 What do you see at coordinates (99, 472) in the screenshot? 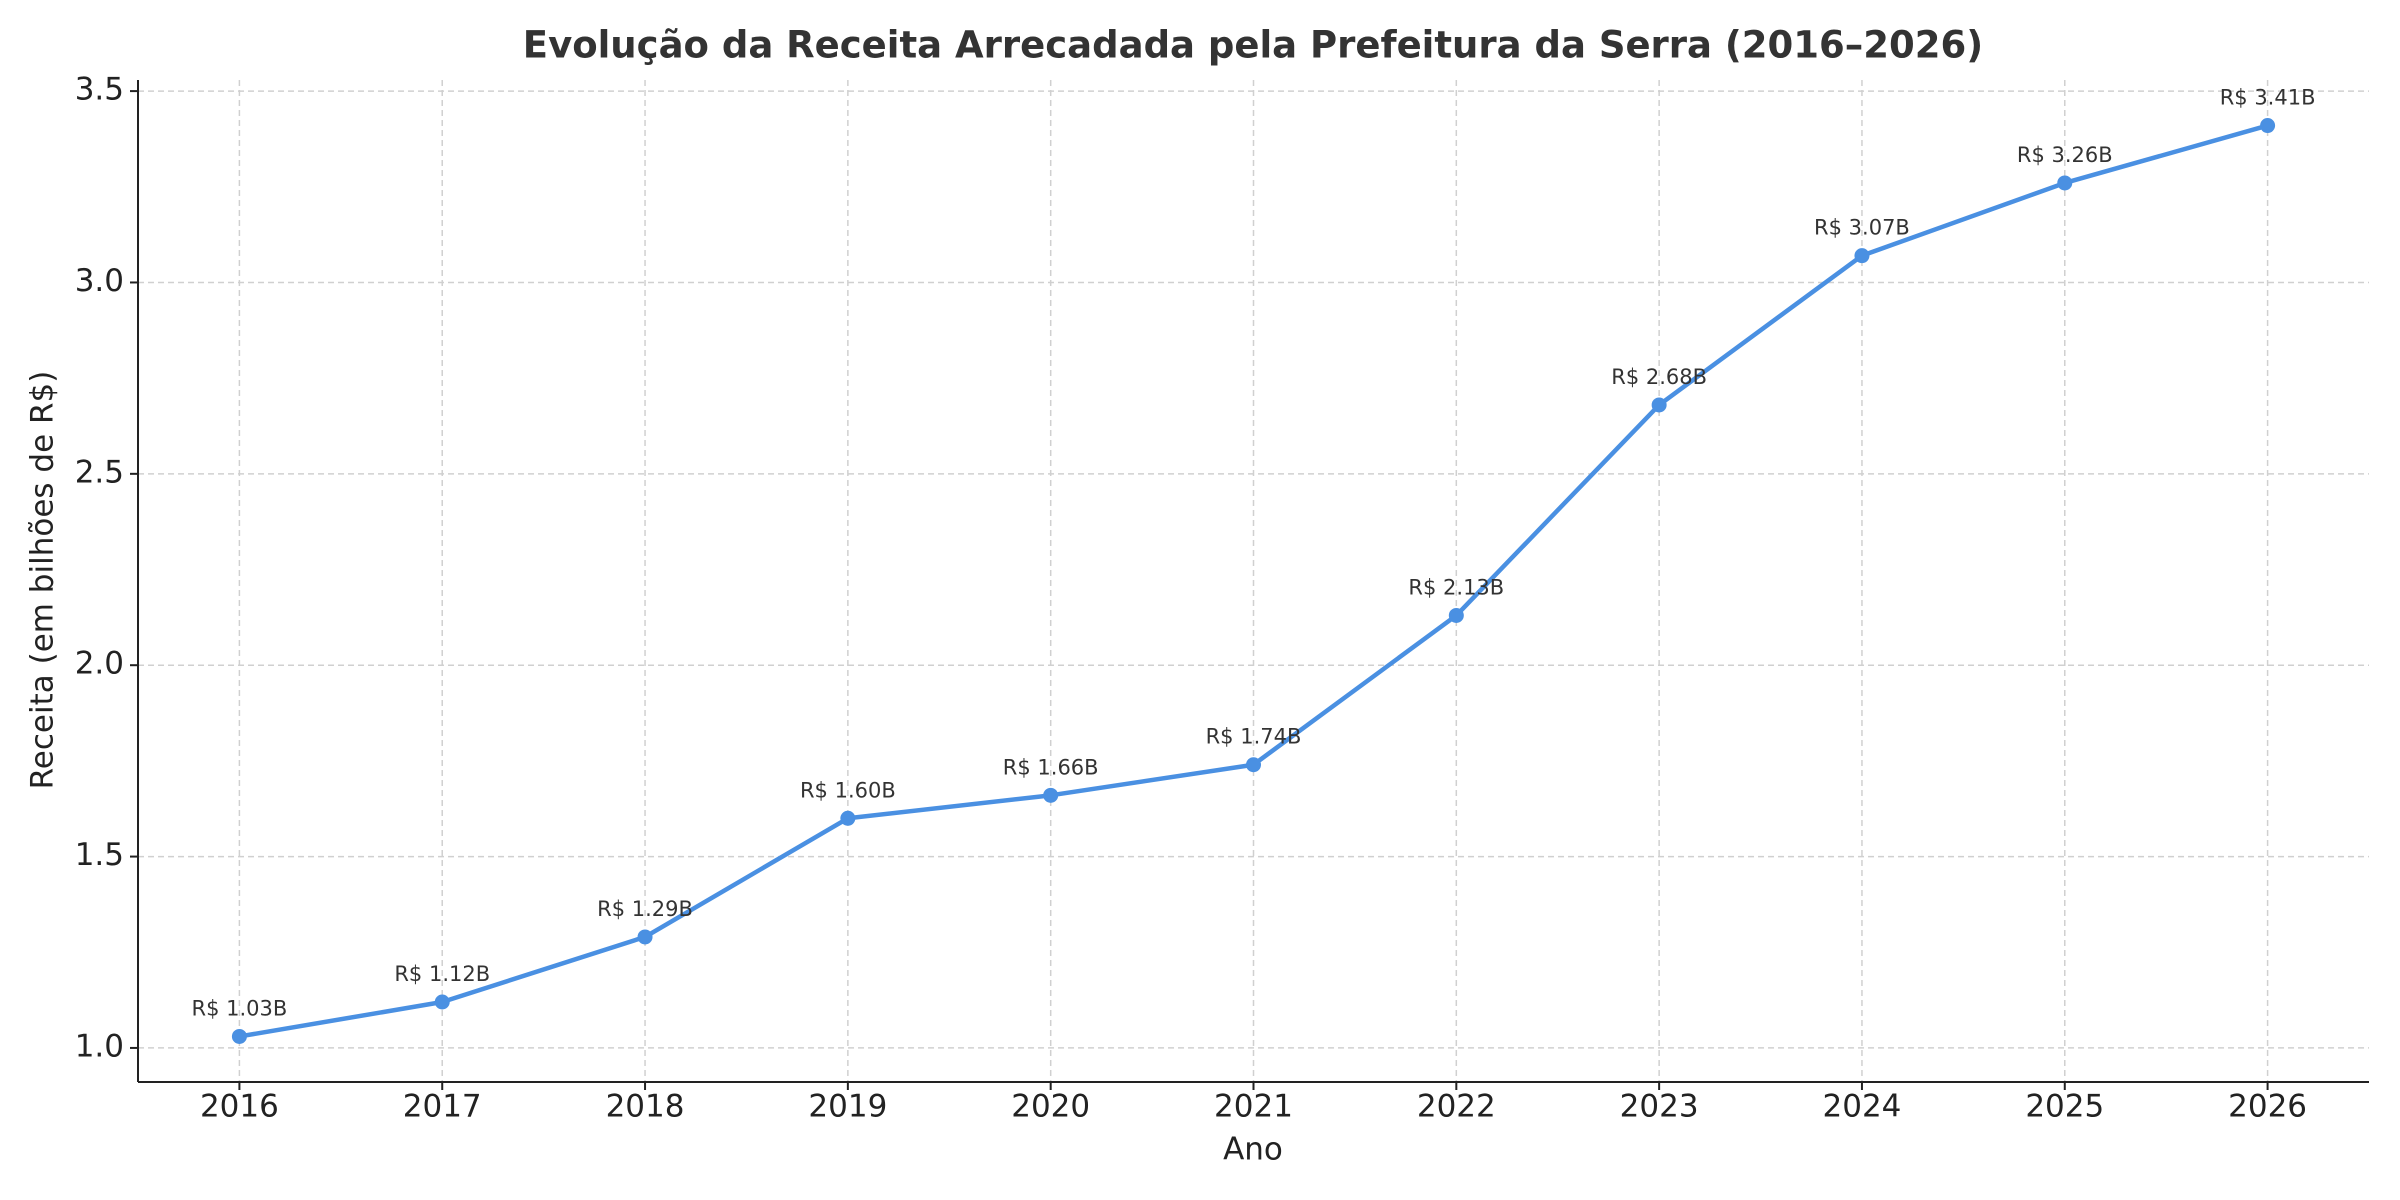
I see `y-tick-label: 2.5` at bounding box center [99, 472].